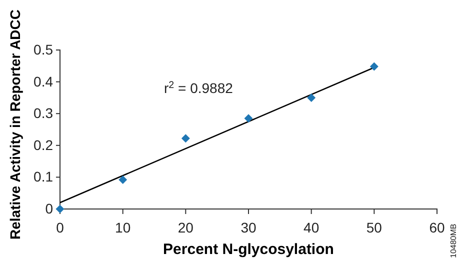 The image size is (460, 262). Describe the element at coordinates (312, 227) in the screenshot. I see `x-tick-label: 40` at that location.